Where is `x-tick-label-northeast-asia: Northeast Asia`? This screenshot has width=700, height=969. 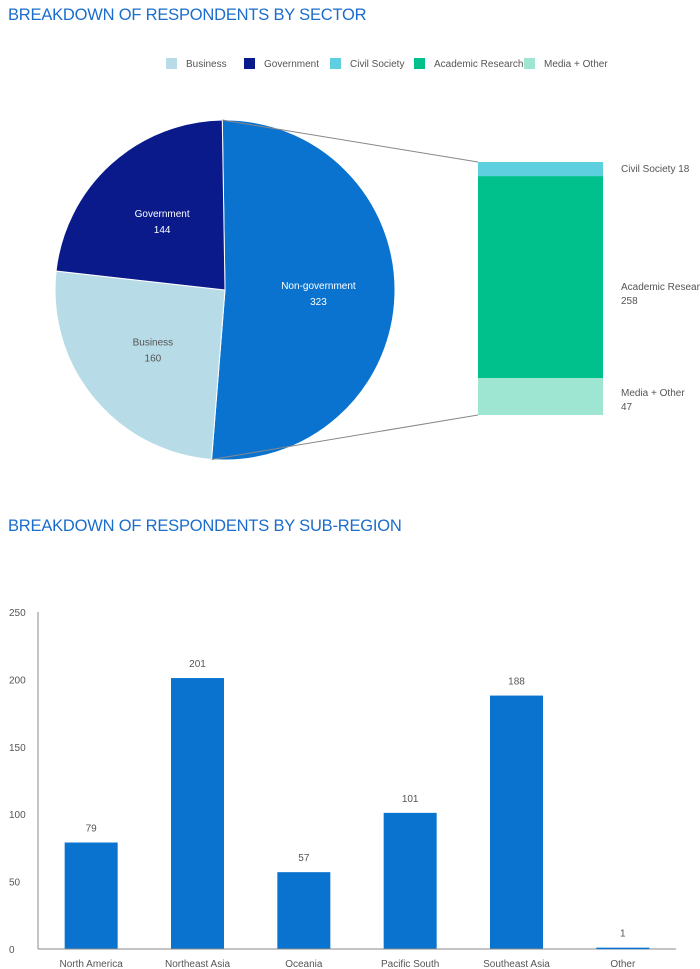
x-tick-label-northeast-asia: Northeast Asia is located at coordinates (197, 964).